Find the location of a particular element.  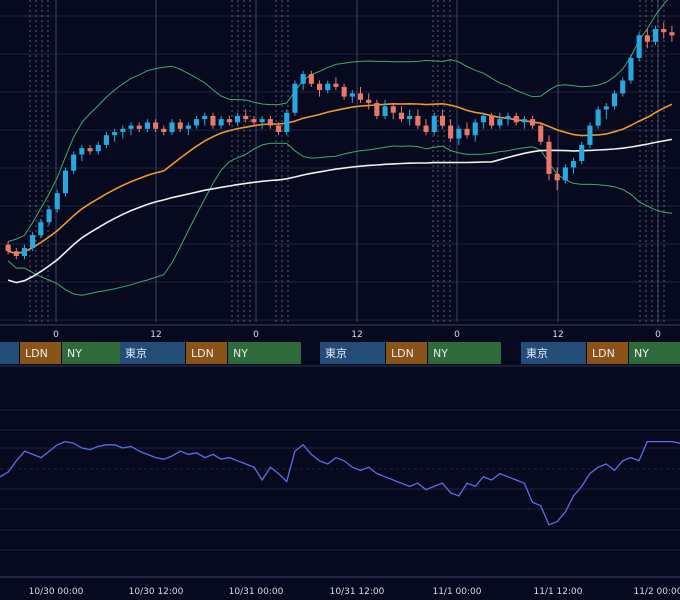

session-label: 東京 is located at coordinates (136, 353).